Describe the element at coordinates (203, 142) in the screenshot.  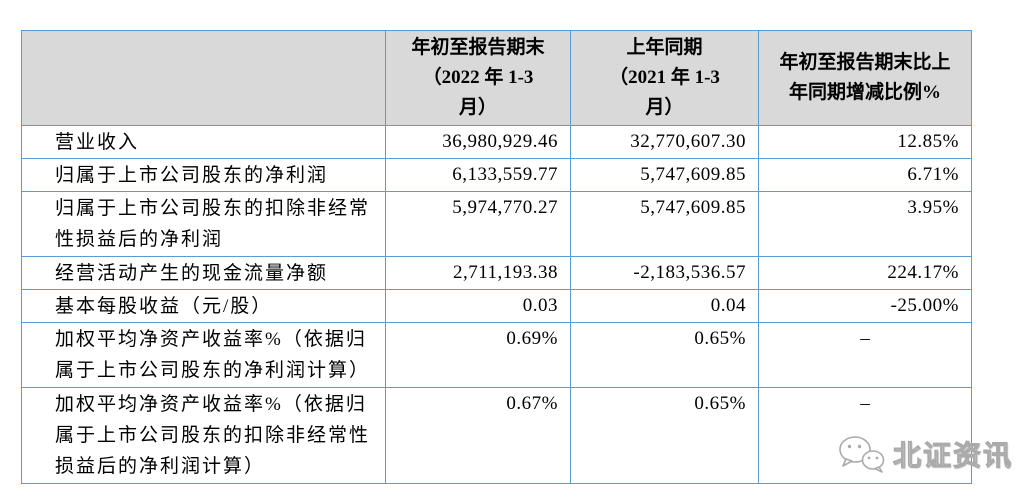
I see `row-label: 营业收入` at that location.